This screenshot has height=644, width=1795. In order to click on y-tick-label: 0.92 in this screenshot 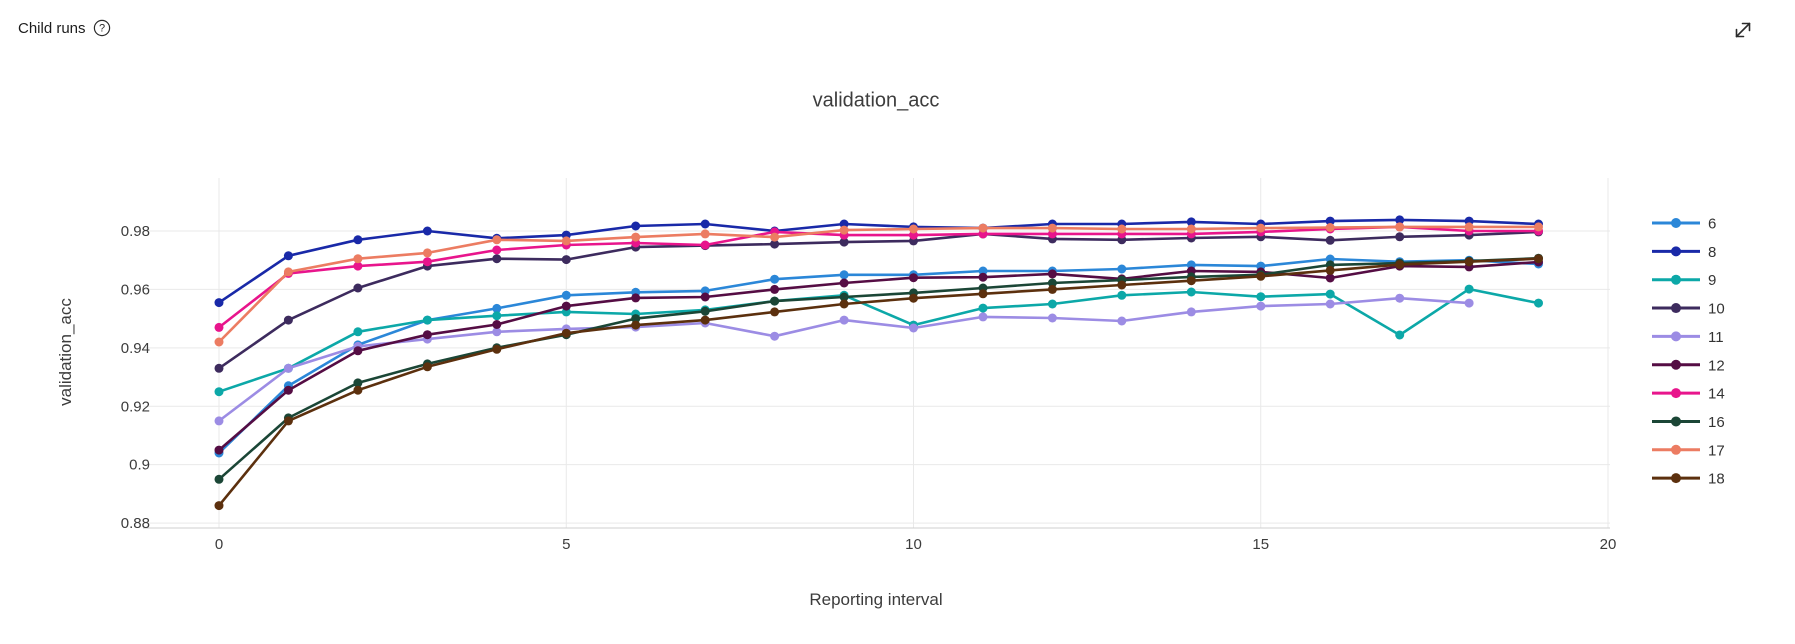, I will do `click(135, 406)`.